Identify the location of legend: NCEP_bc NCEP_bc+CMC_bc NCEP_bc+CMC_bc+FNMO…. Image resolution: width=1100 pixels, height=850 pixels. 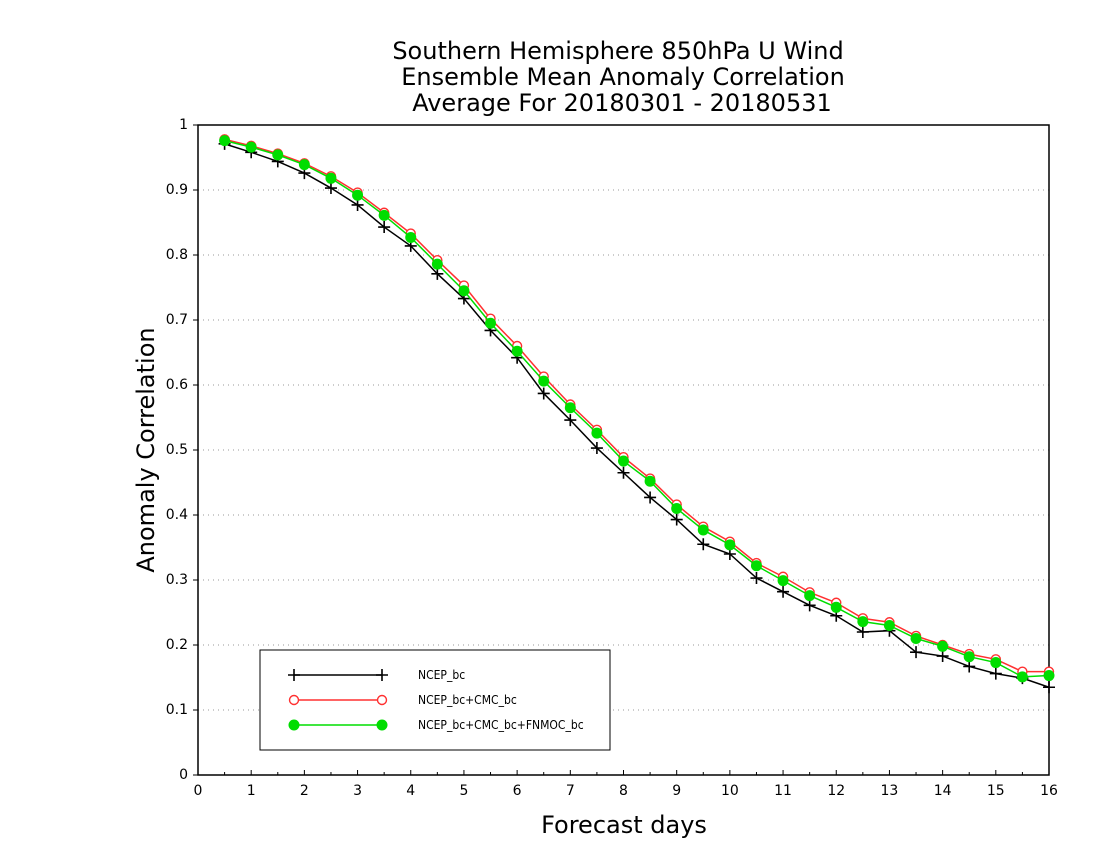
(435, 700).